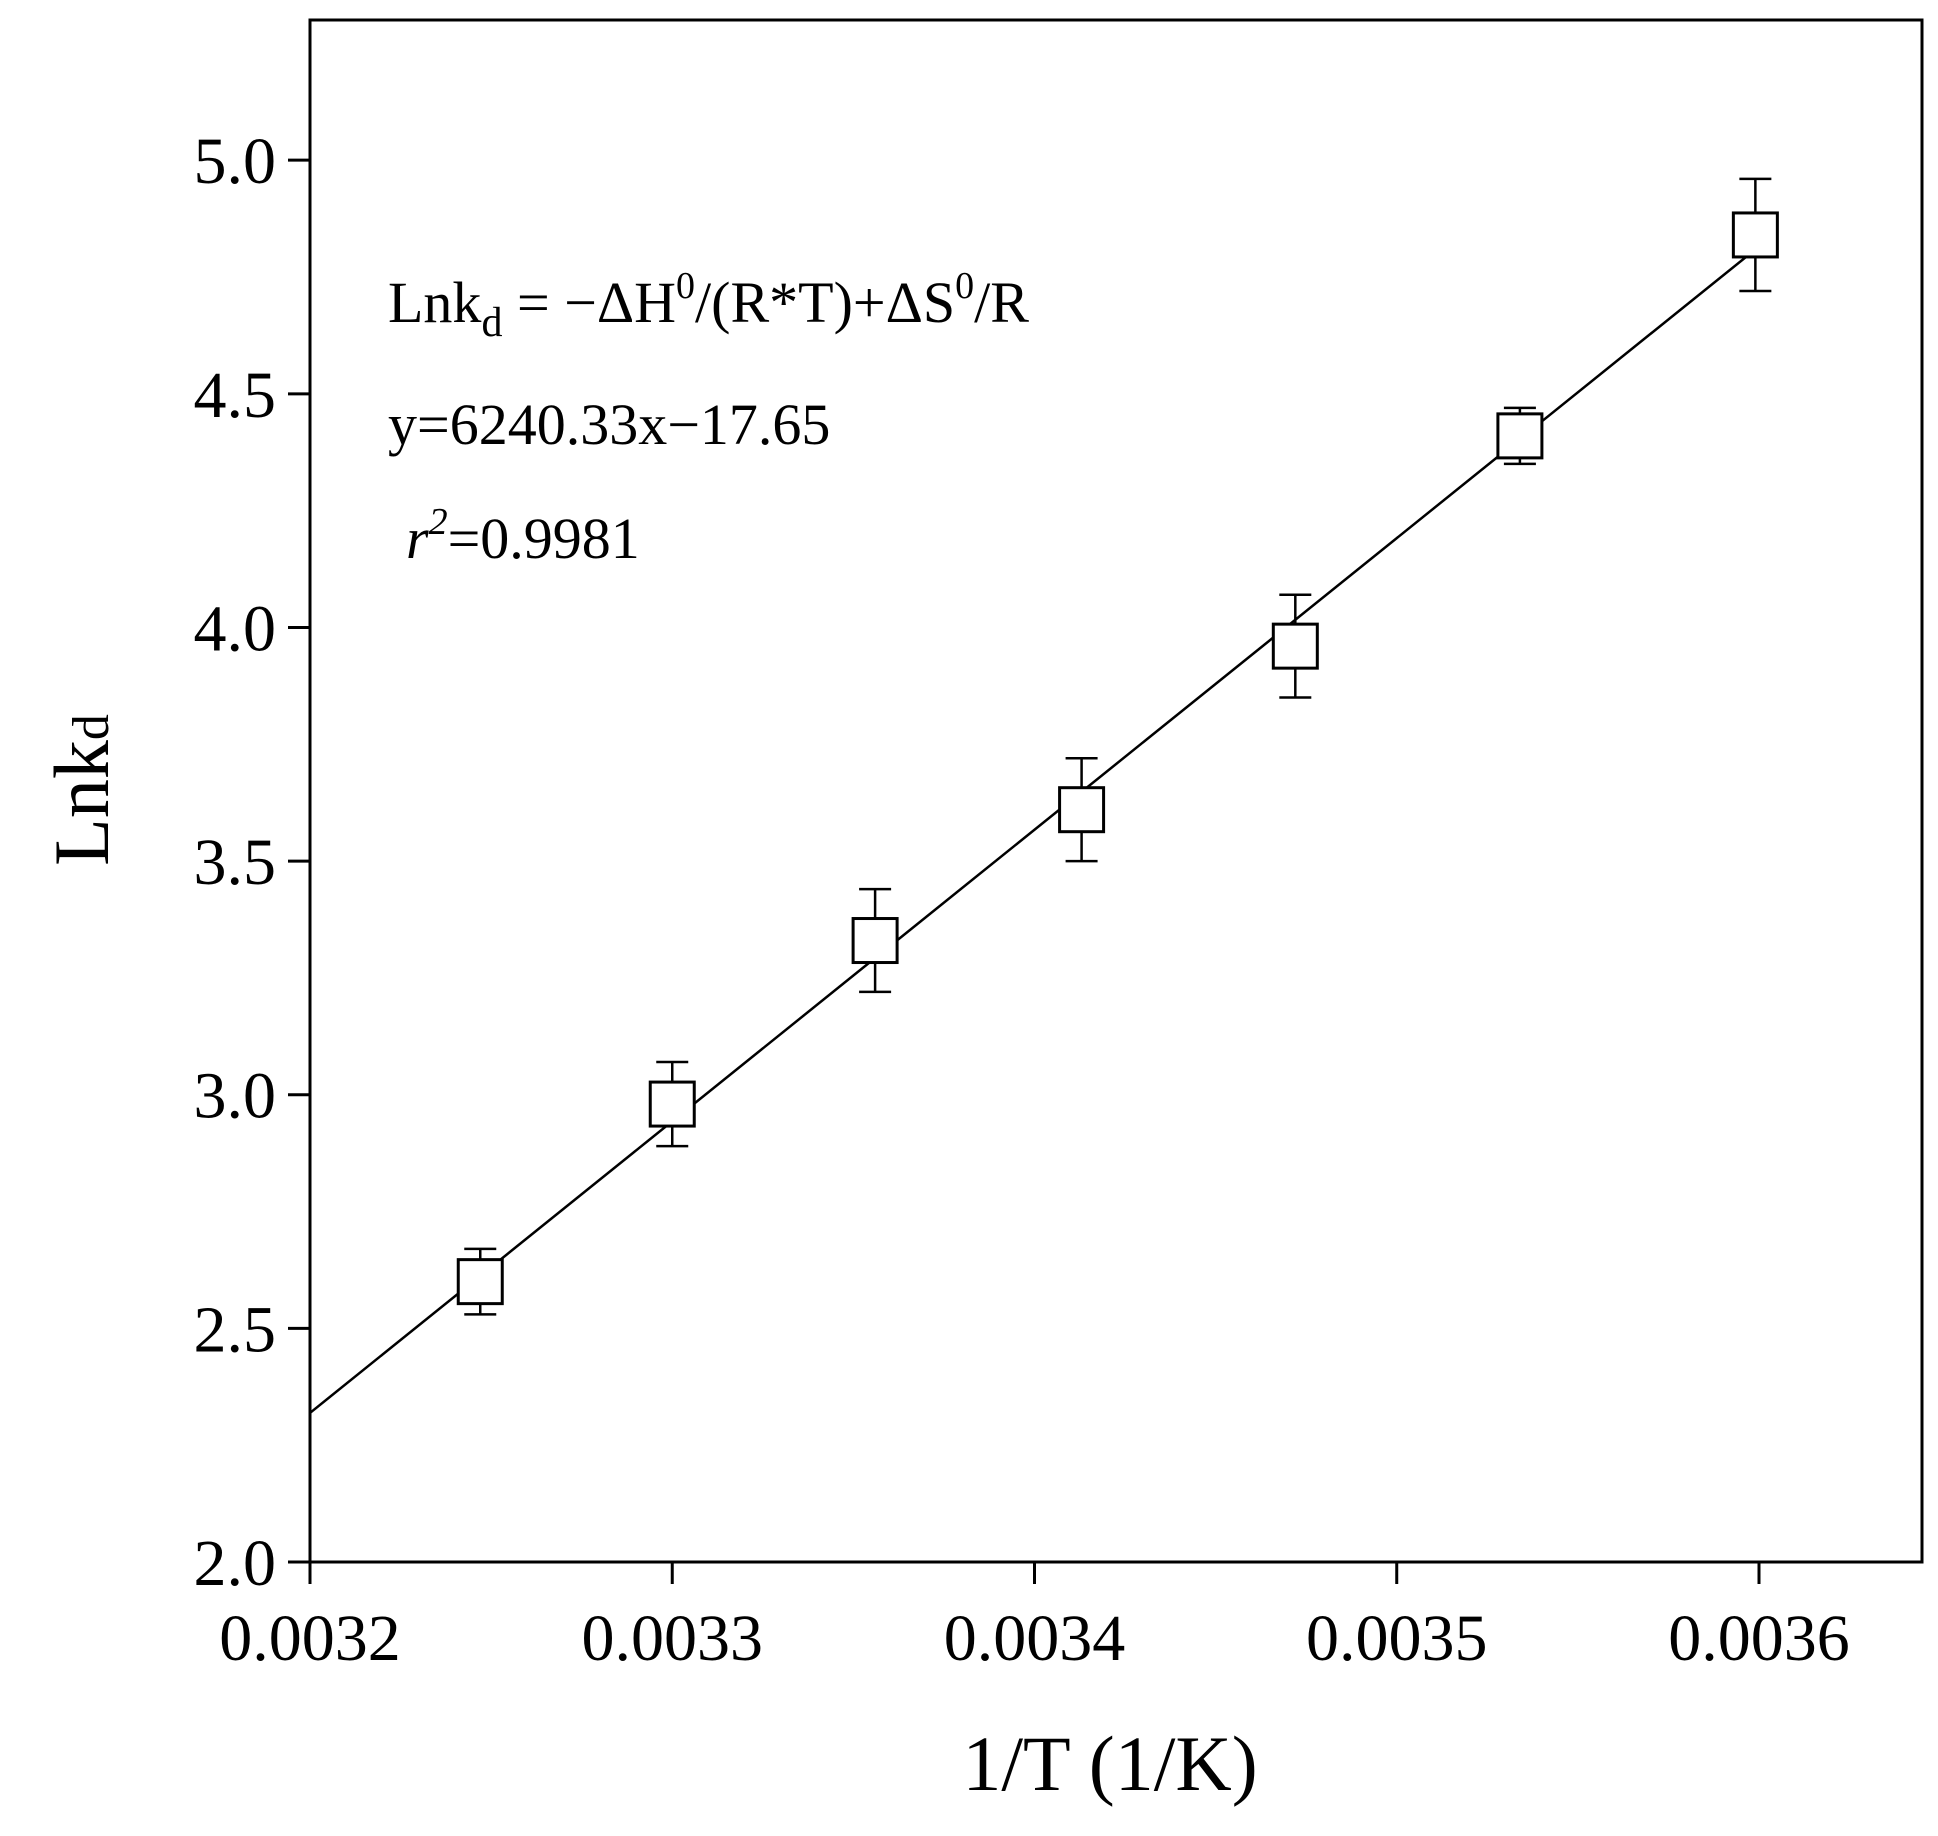 This screenshot has width=1938, height=1836. Describe the element at coordinates (417, 538) in the screenshot. I see `r-squared-symbol: r` at that location.